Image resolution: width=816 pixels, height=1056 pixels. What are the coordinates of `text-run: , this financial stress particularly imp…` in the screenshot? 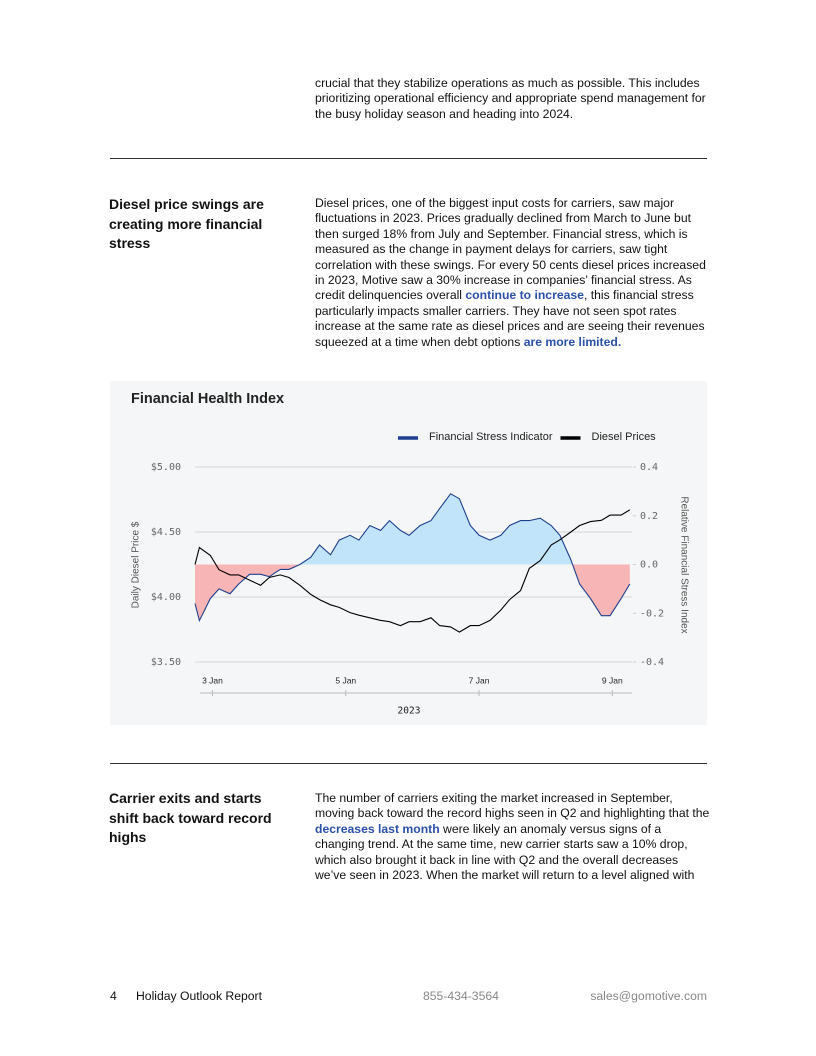 It's located at (510, 318).